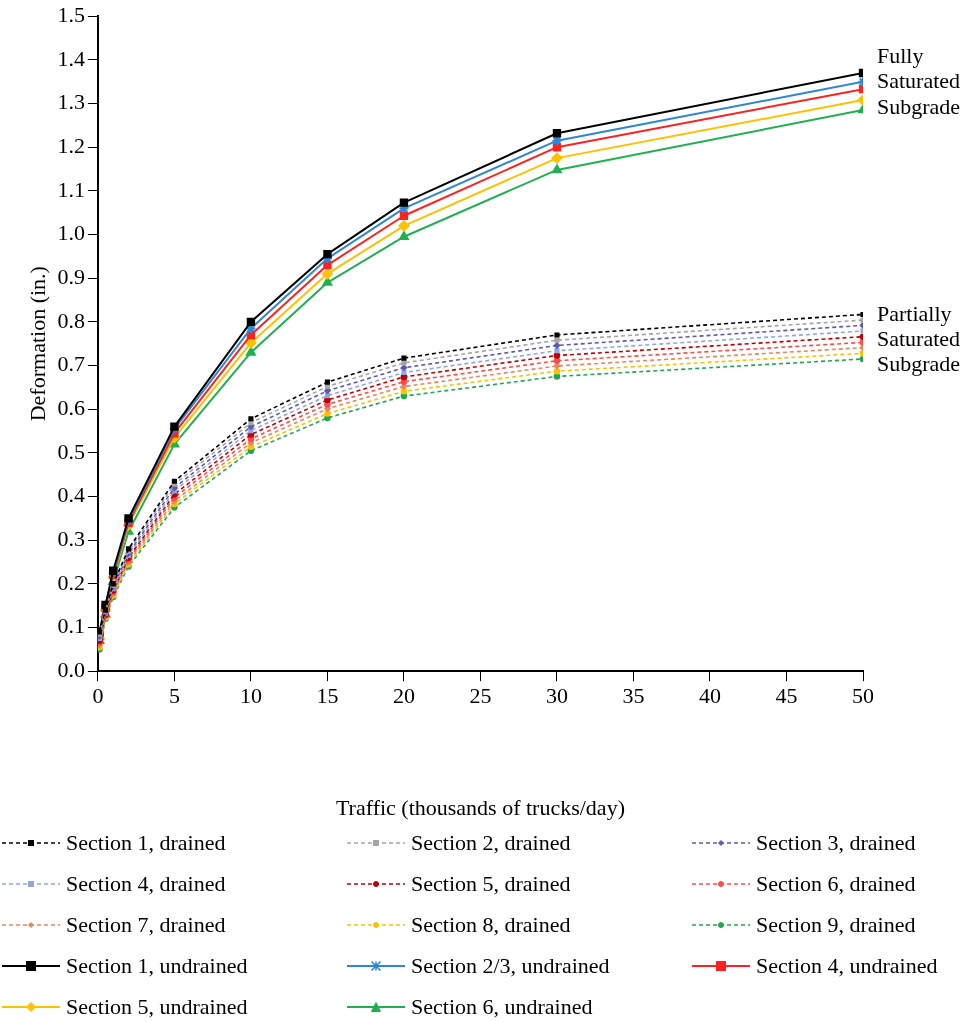  I want to click on y-tick-label: 1.5, so click(71, 14).